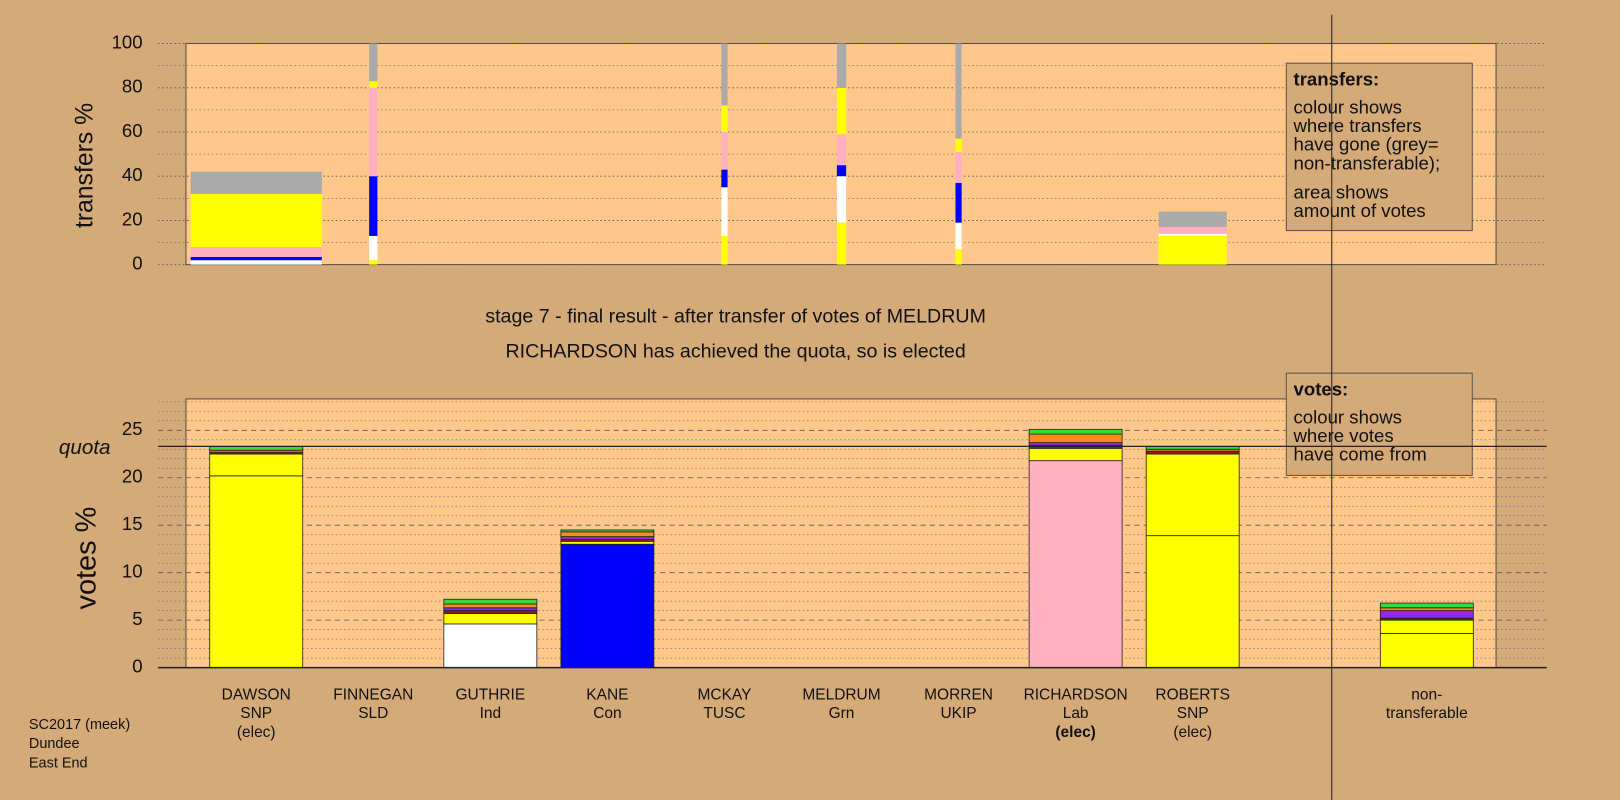  Describe the element at coordinates (137, 618) in the screenshot. I see `y-tick-label: 5` at that location.